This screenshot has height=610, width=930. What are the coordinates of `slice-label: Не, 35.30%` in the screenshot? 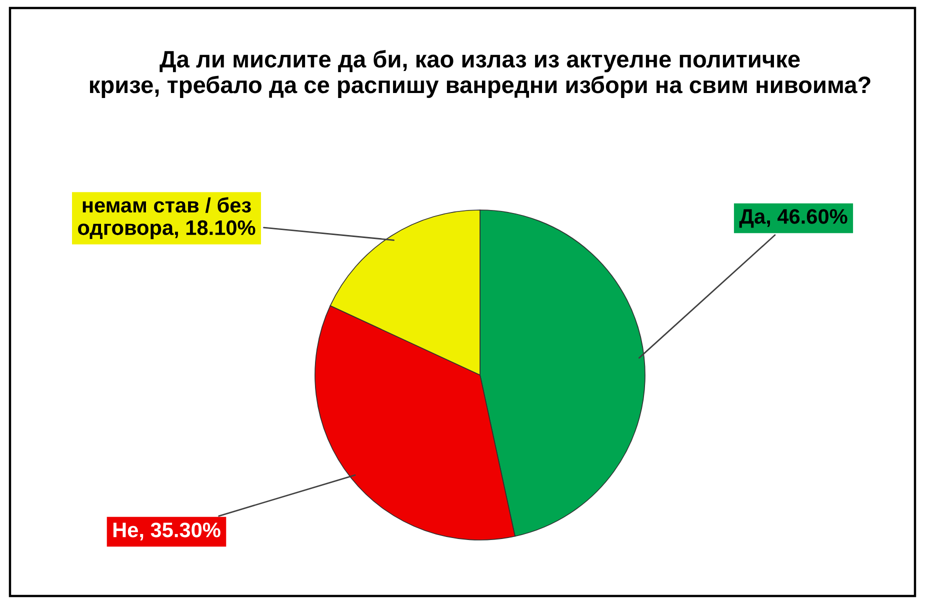 It's located at (166, 531).